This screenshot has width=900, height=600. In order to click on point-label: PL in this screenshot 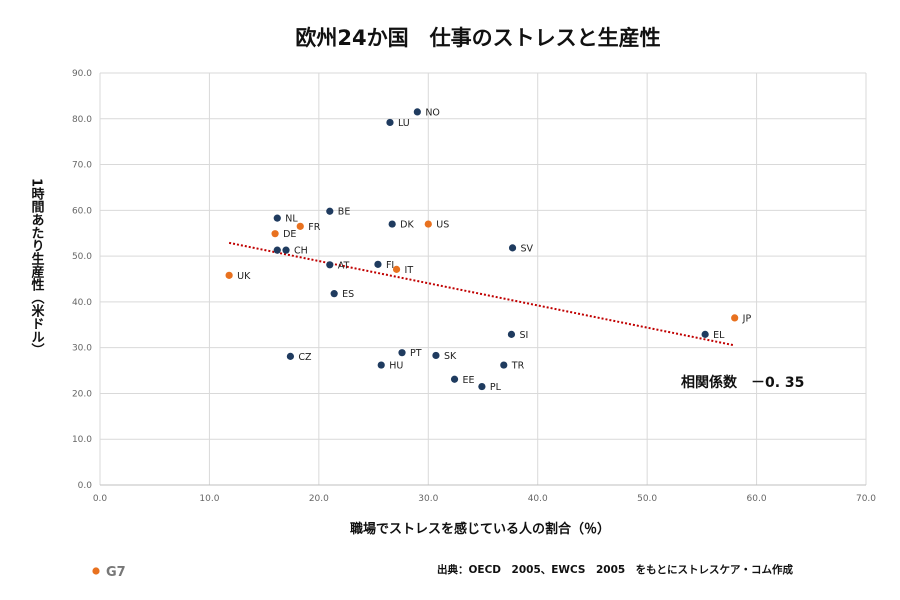, I will do `click(496, 387)`.